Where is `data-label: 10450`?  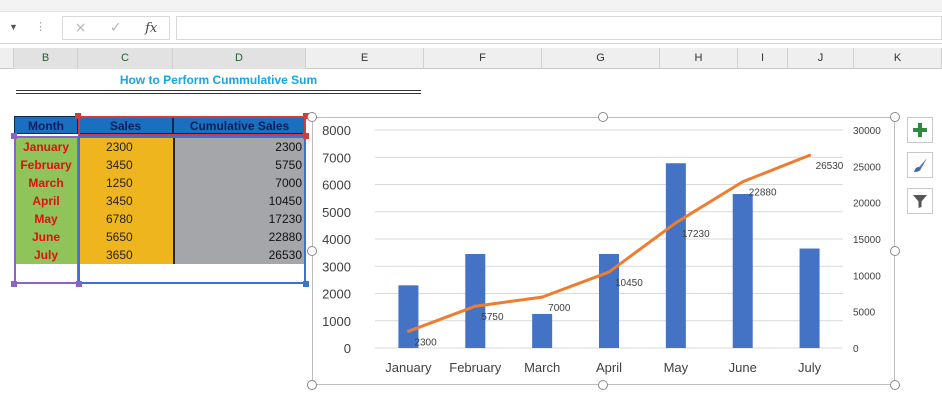 data-label: 10450 is located at coordinates (629, 283).